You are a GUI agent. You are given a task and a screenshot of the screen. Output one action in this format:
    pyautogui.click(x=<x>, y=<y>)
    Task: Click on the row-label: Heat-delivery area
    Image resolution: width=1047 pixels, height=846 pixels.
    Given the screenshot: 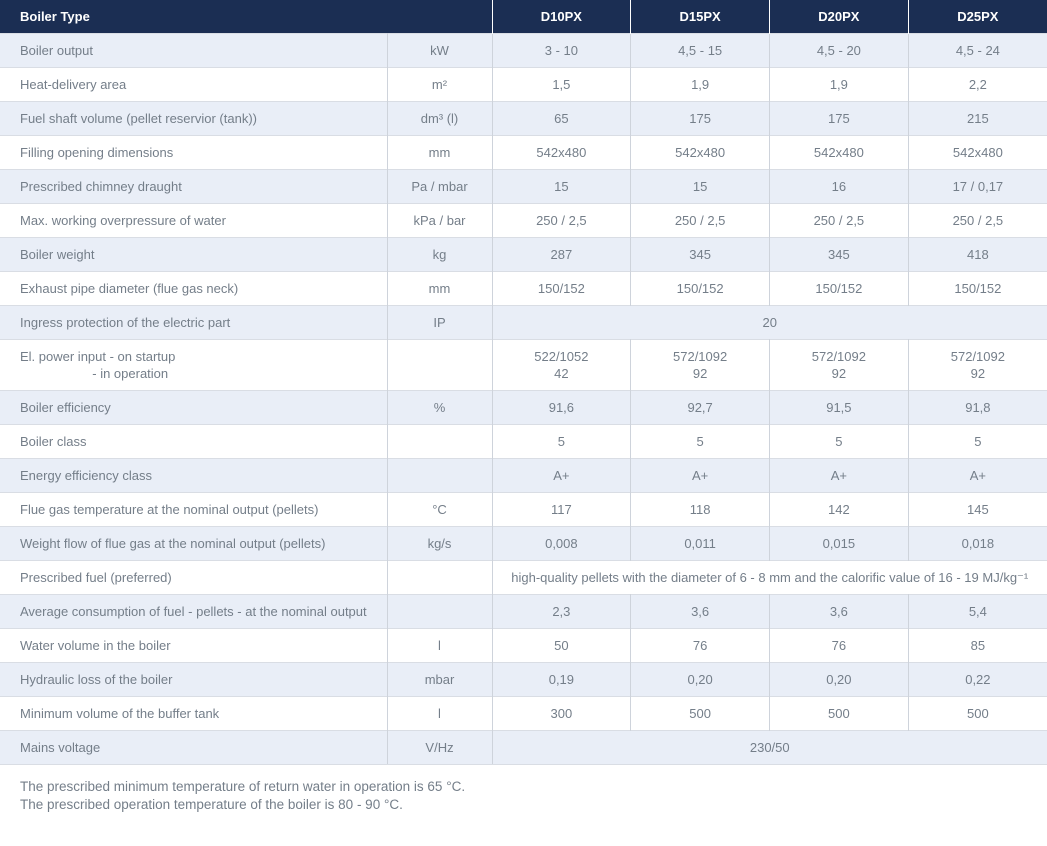 What is the action you would take?
    pyautogui.click(x=194, y=83)
    